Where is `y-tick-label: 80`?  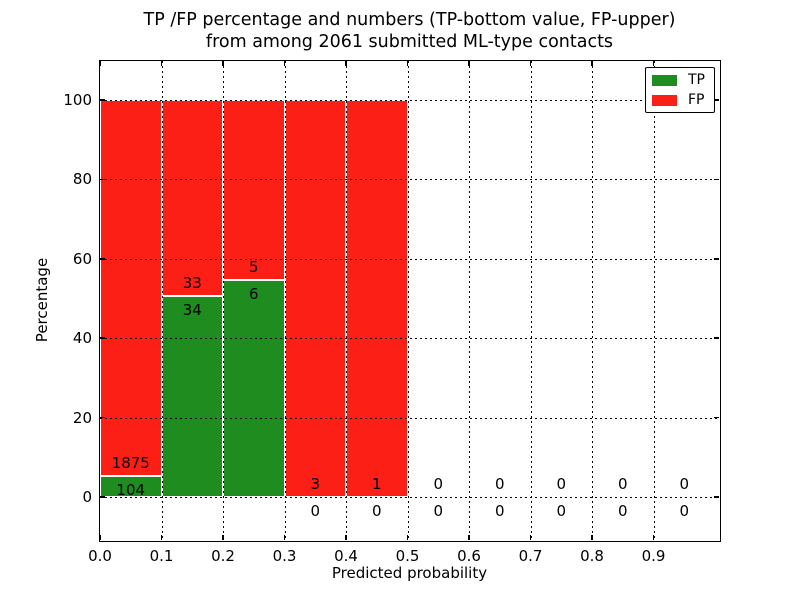 y-tick-label: 80 is located at coordinates (82, 179).